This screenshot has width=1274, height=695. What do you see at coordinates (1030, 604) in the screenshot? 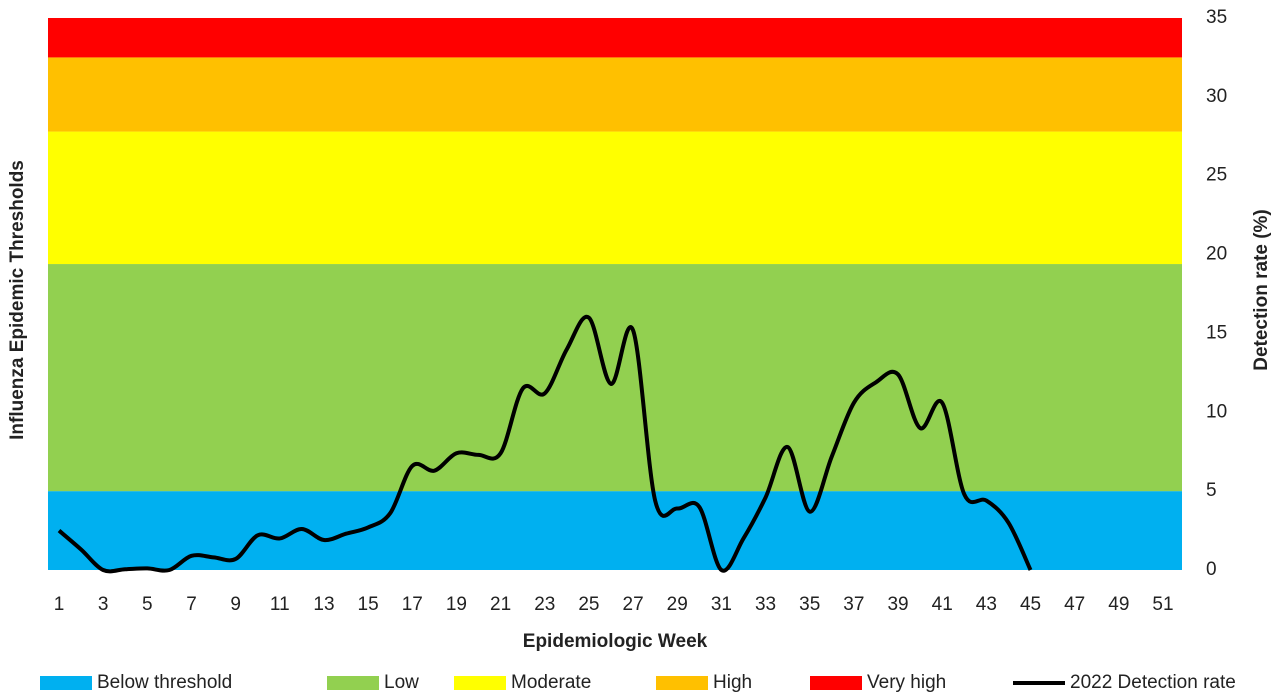
I see `x-tick-label: 45` at bounding box center [1030, 604].